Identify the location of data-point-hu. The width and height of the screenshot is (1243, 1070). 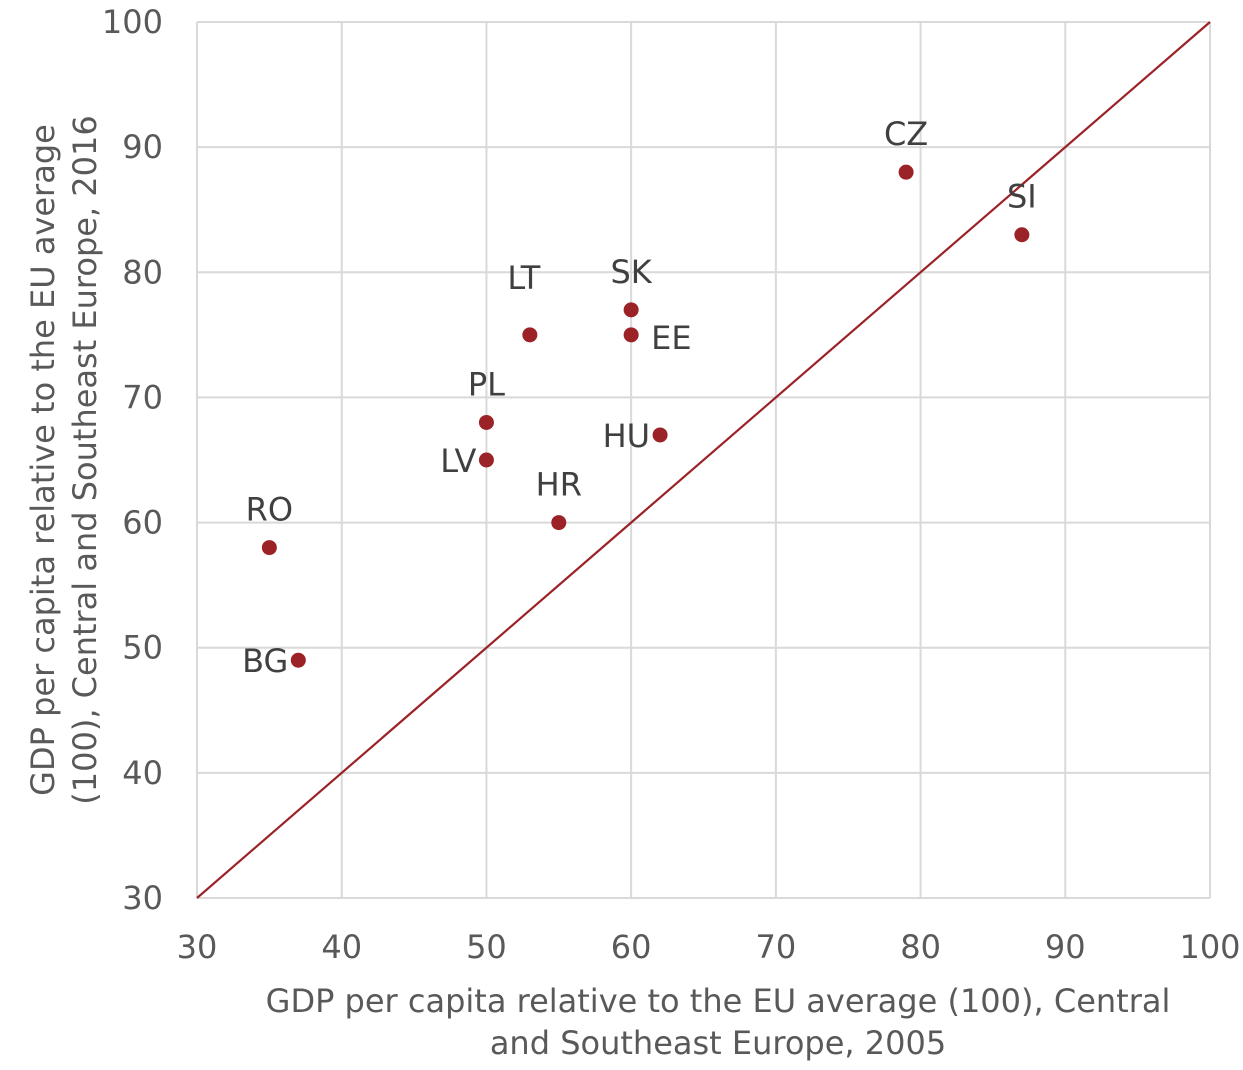
(660, 435).